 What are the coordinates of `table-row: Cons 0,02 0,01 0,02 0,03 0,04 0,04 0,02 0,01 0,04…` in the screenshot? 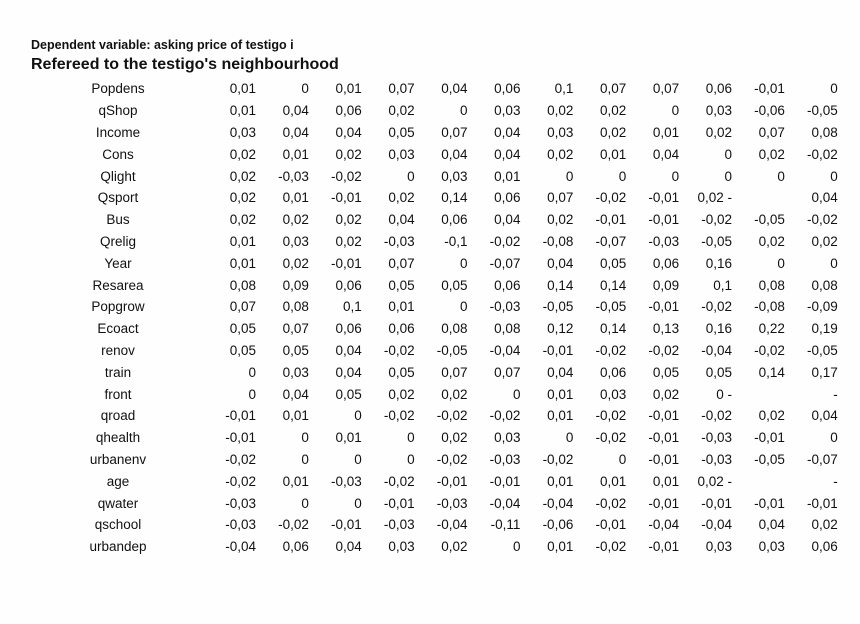 It's located at (449, 154).